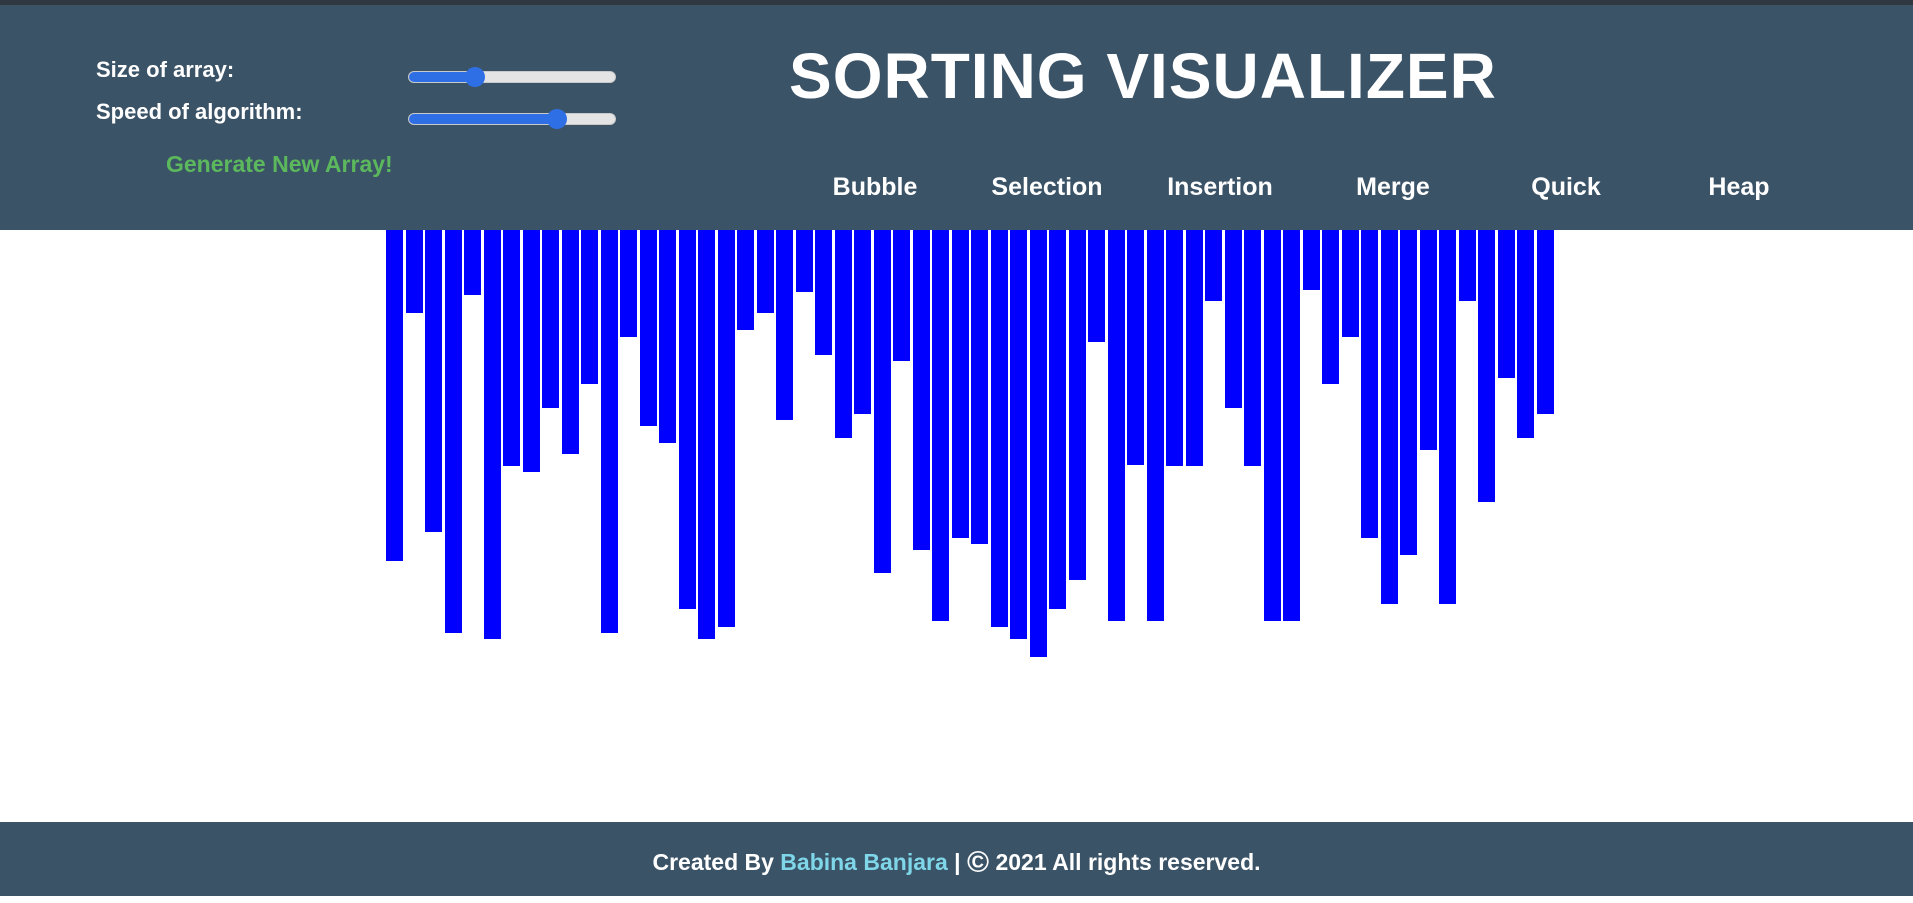  What do you see at coordinates (1143, 76) in the screenshot?
I see `page-title: SORTING VISUALIZER` at bounding box center [1143, 76].